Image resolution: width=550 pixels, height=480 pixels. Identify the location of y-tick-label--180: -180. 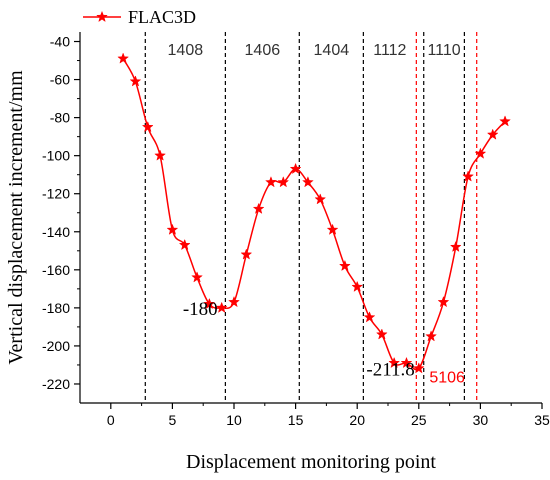
(56, 308).